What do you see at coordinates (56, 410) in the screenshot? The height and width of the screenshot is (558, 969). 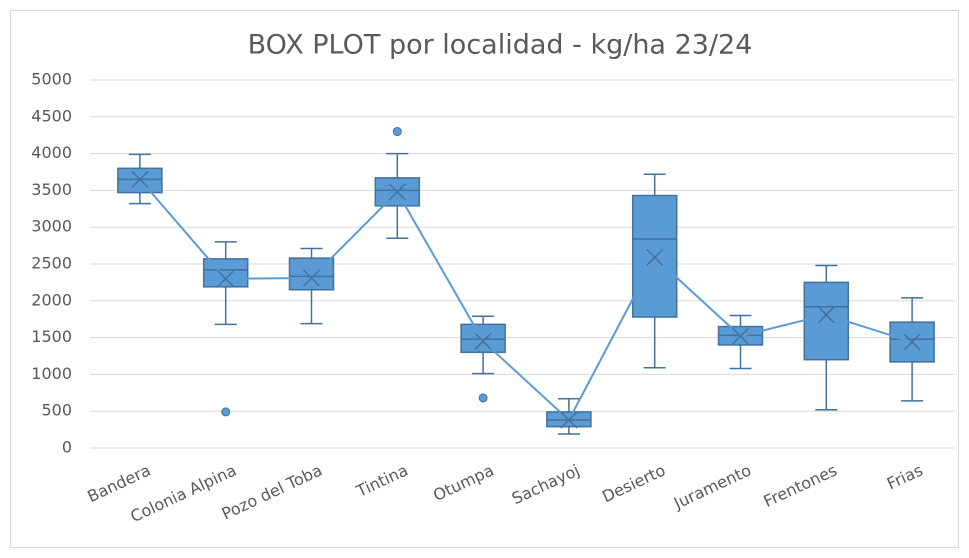 I see `y-tick-label: 500` at bounding box center [56, 410].